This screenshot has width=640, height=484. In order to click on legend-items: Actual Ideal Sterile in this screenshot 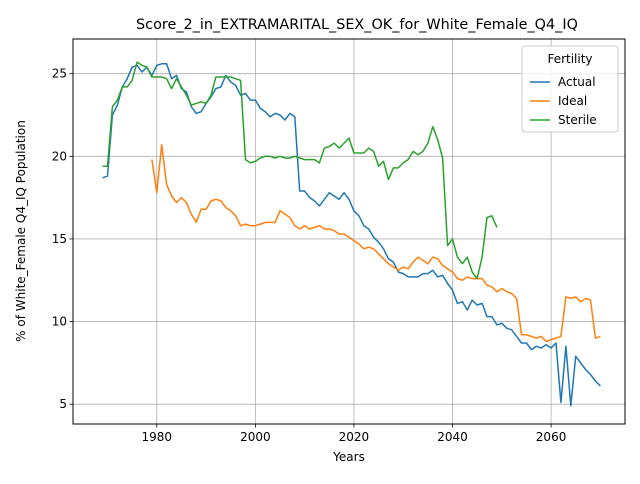, I will do `click(563, 101)`.